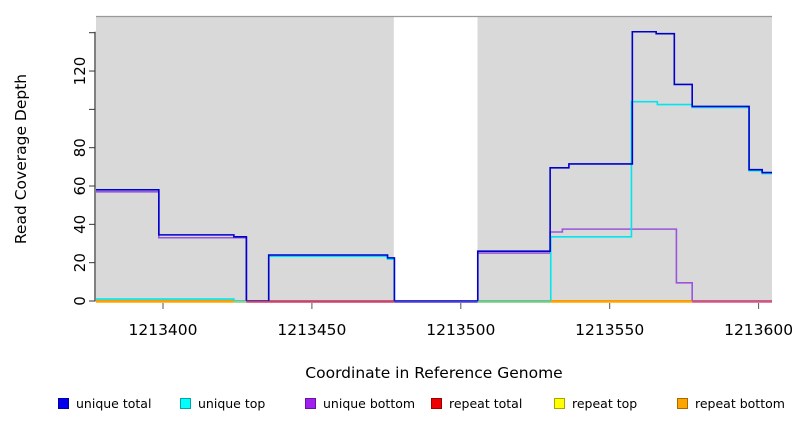 The image size is (792, 432). What do you see at coordinates (311, 330) in the screenshot?
I see `x-tick-label: 1213450` at bounding box center [311, 330].